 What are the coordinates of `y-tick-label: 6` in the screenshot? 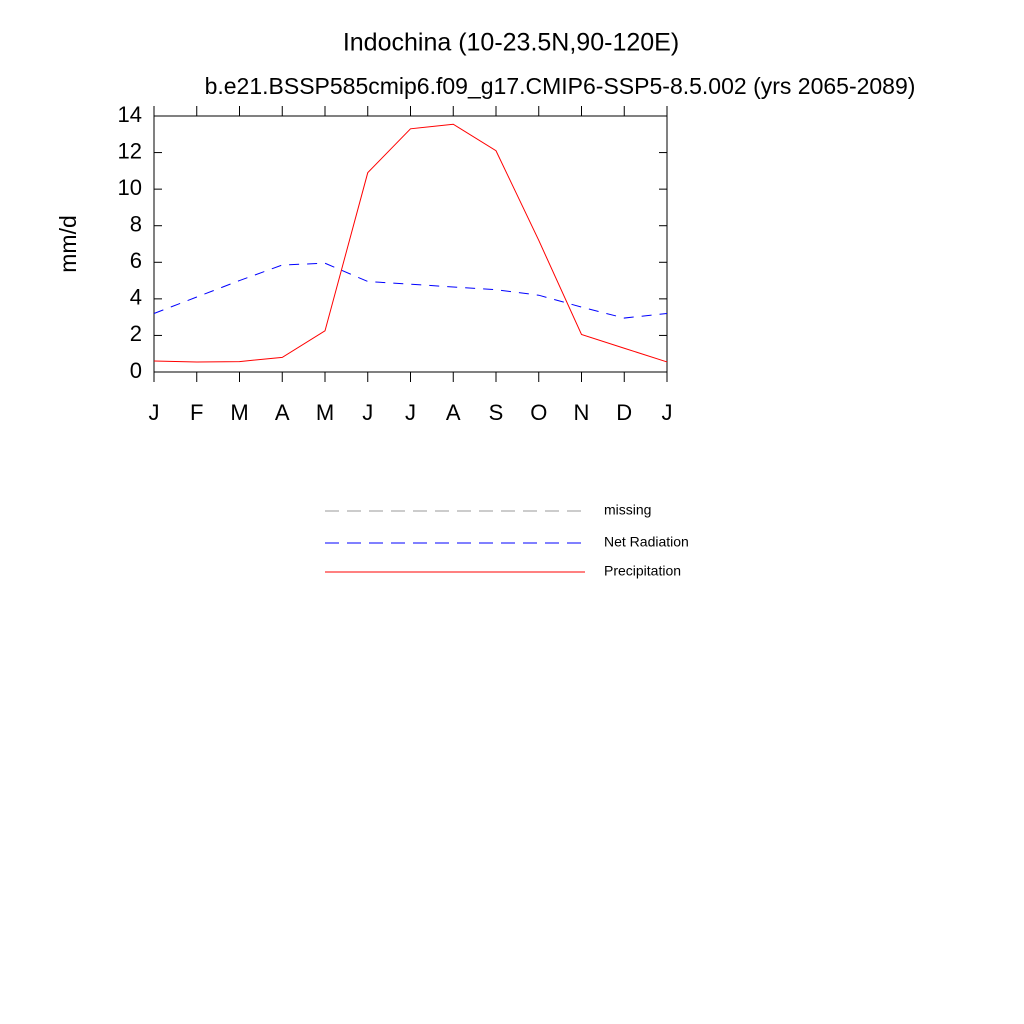 It's located at (136, 260).